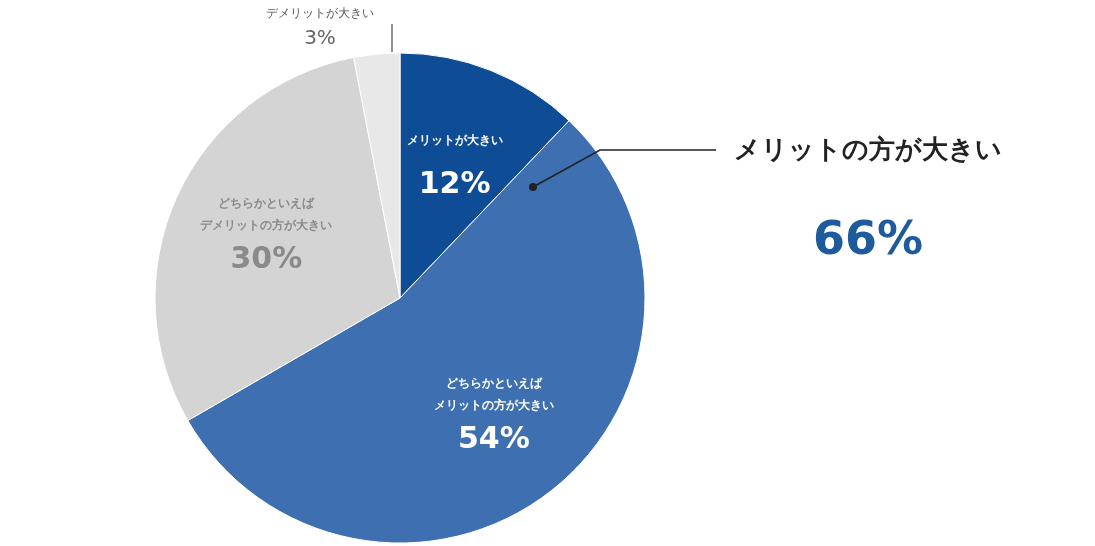 The image size is (1095, 546). Describe the element at coordinates (868, 149) in the screenshot. I see `text: メリットの方が大きい` at that location.